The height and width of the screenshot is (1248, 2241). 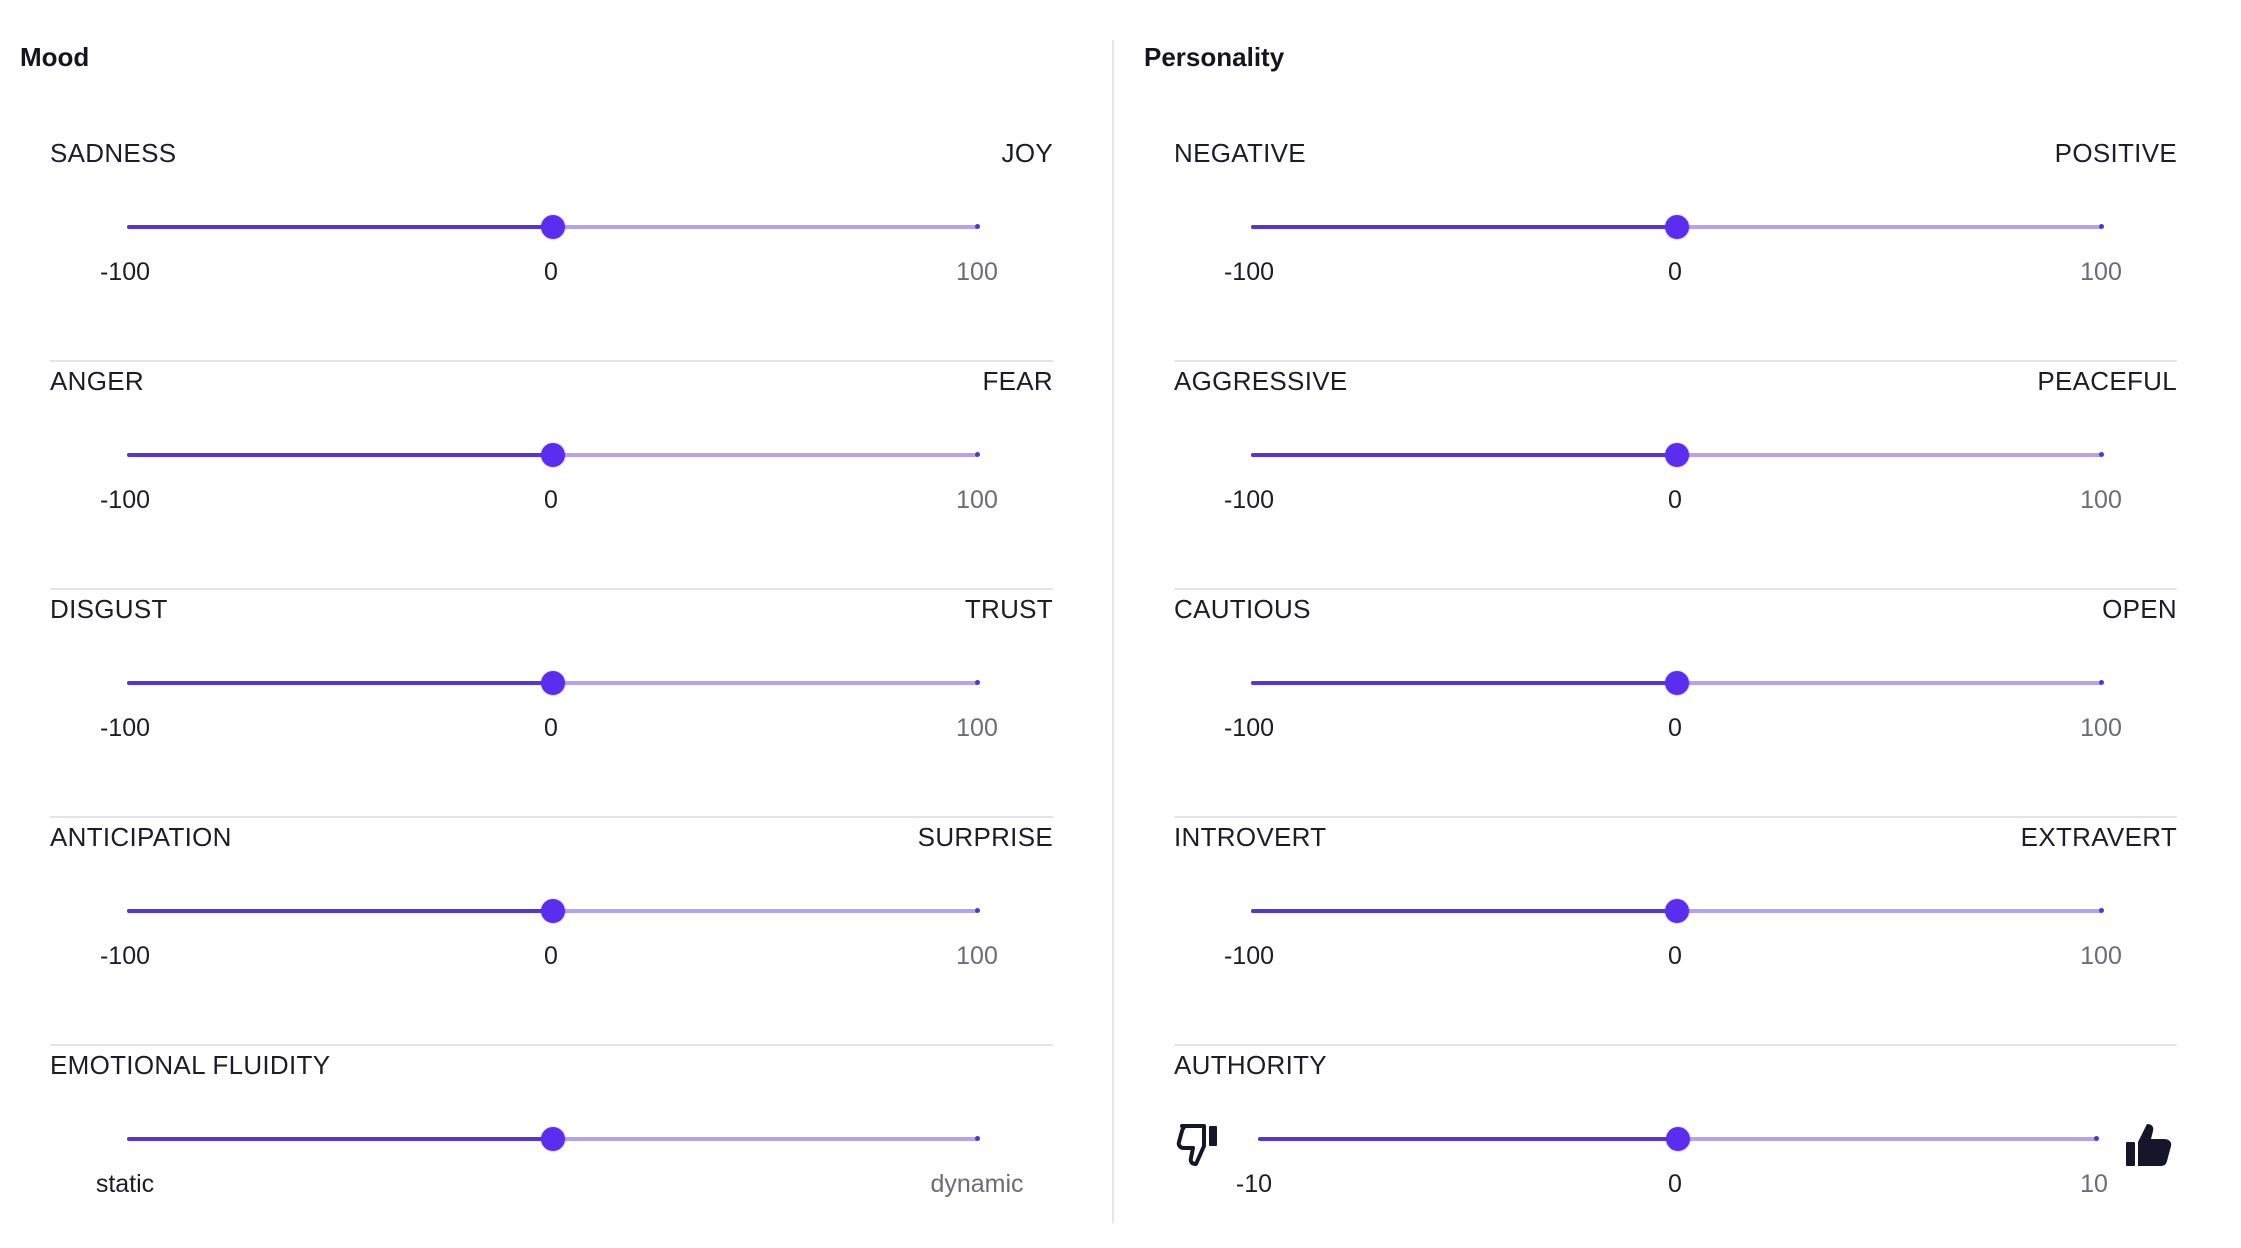 I want to click on slider-anticipation-surprise, so click(x=553, y=911).